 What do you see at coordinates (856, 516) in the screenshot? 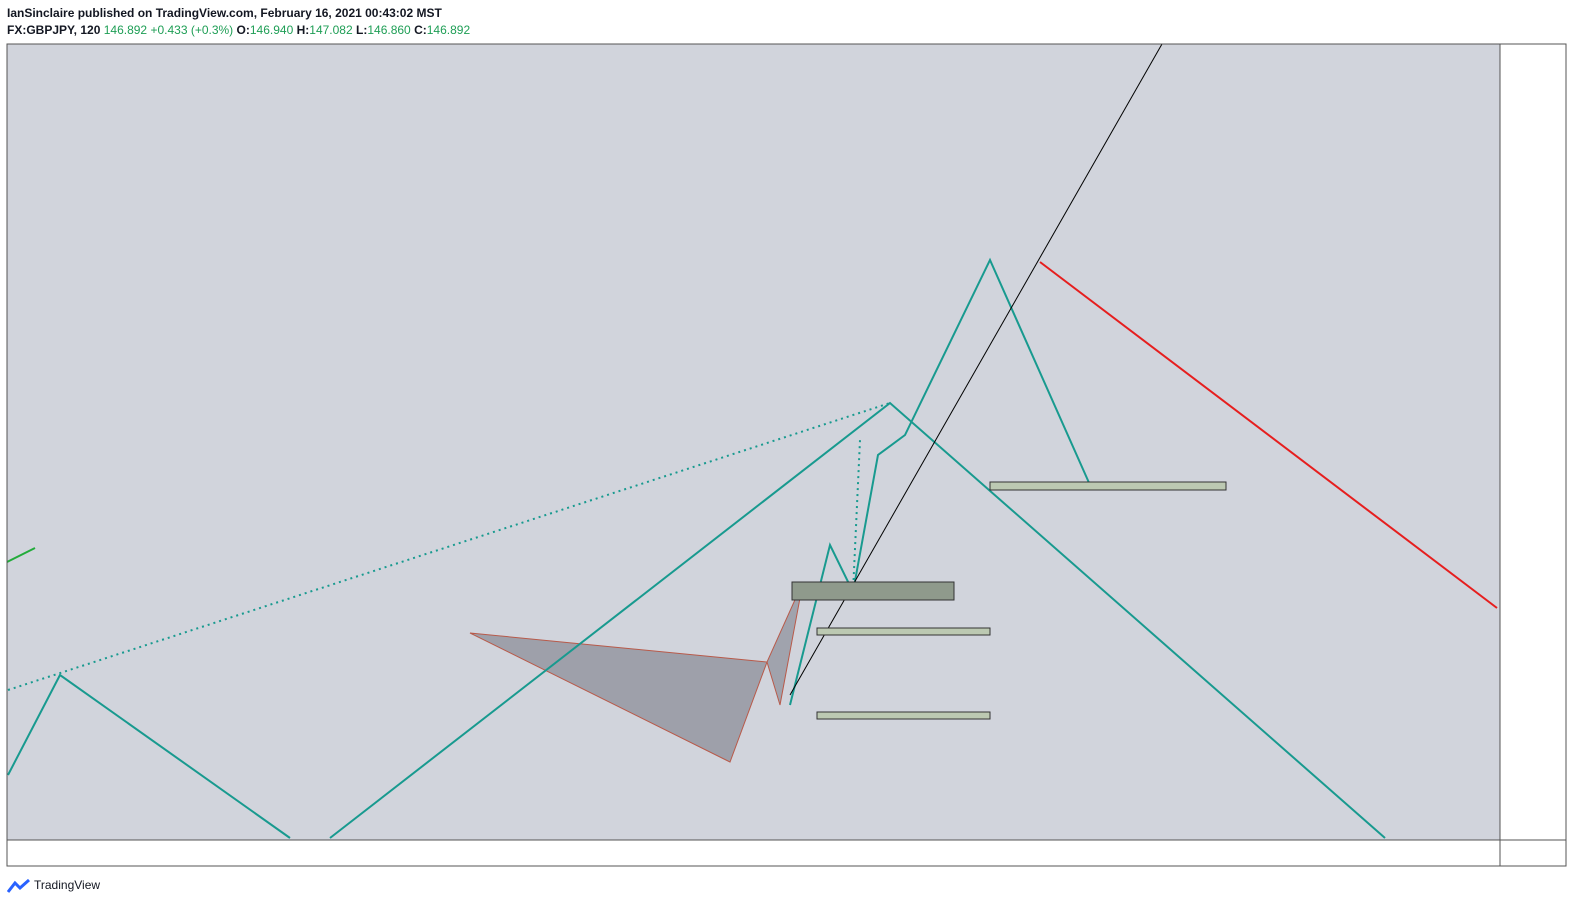
I see `dotted-line` at bounding box center [856, 516].